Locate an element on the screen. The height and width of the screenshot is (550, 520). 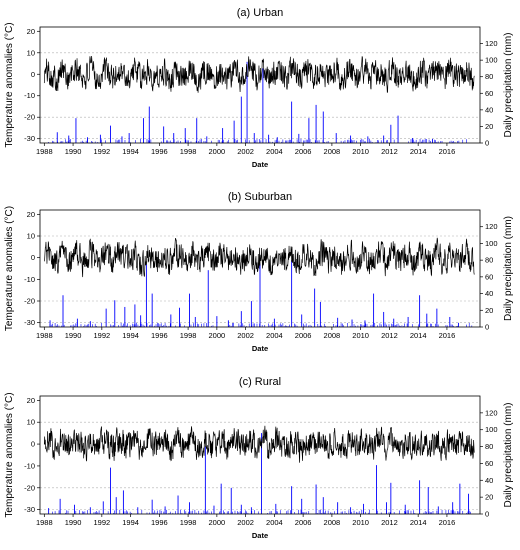
panel-title: (a) Urban is located at coordinates (260, 13).